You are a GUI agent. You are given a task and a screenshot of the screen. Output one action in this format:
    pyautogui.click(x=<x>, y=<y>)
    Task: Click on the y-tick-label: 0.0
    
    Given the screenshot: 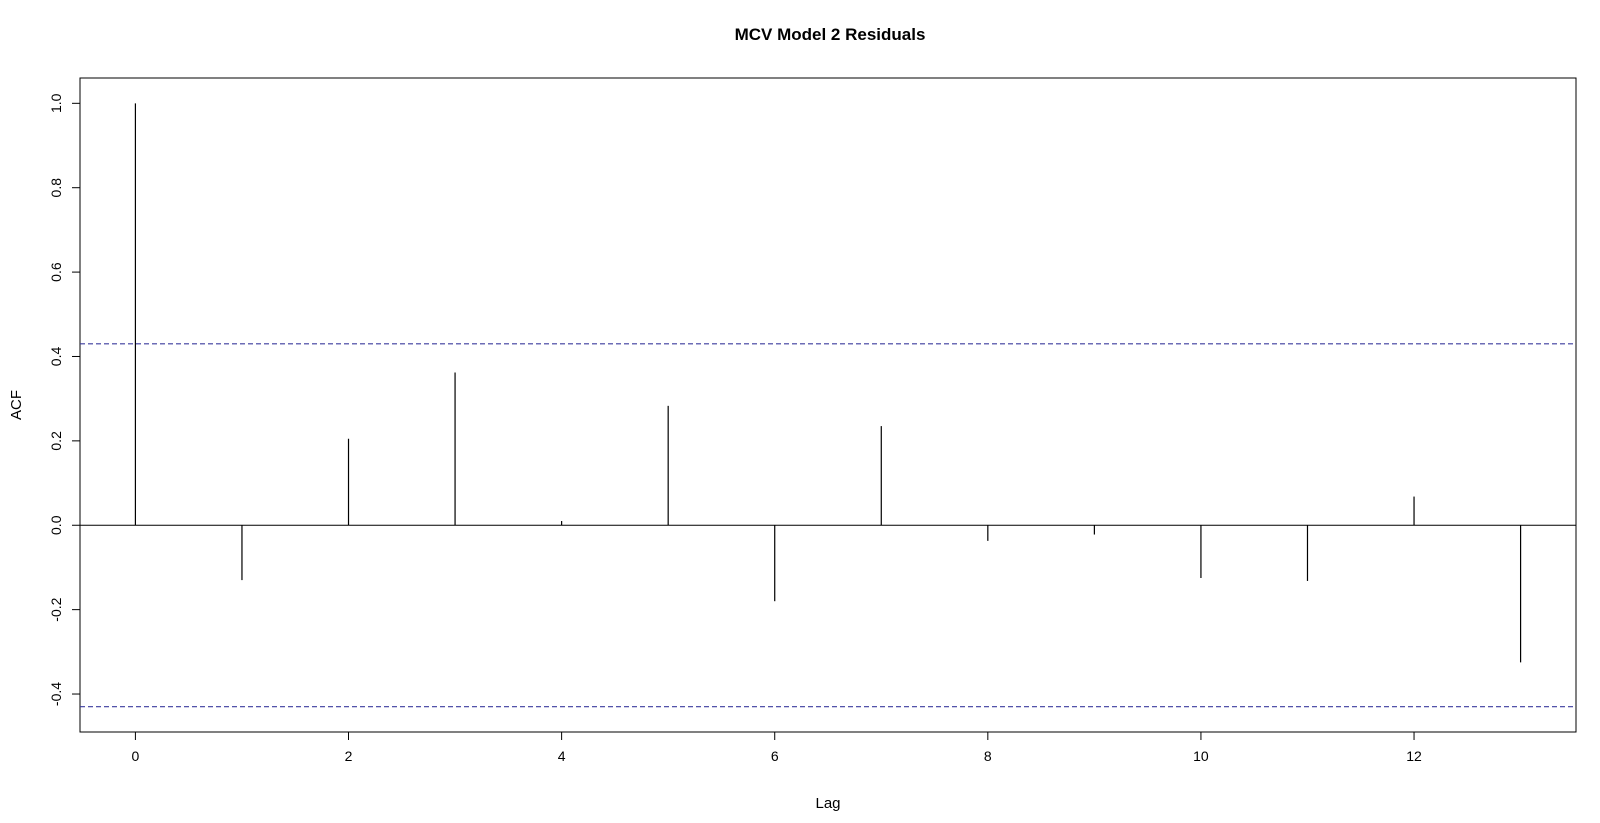 What is the action you would take?
    pyautogui.click(x=56, y=525)
    